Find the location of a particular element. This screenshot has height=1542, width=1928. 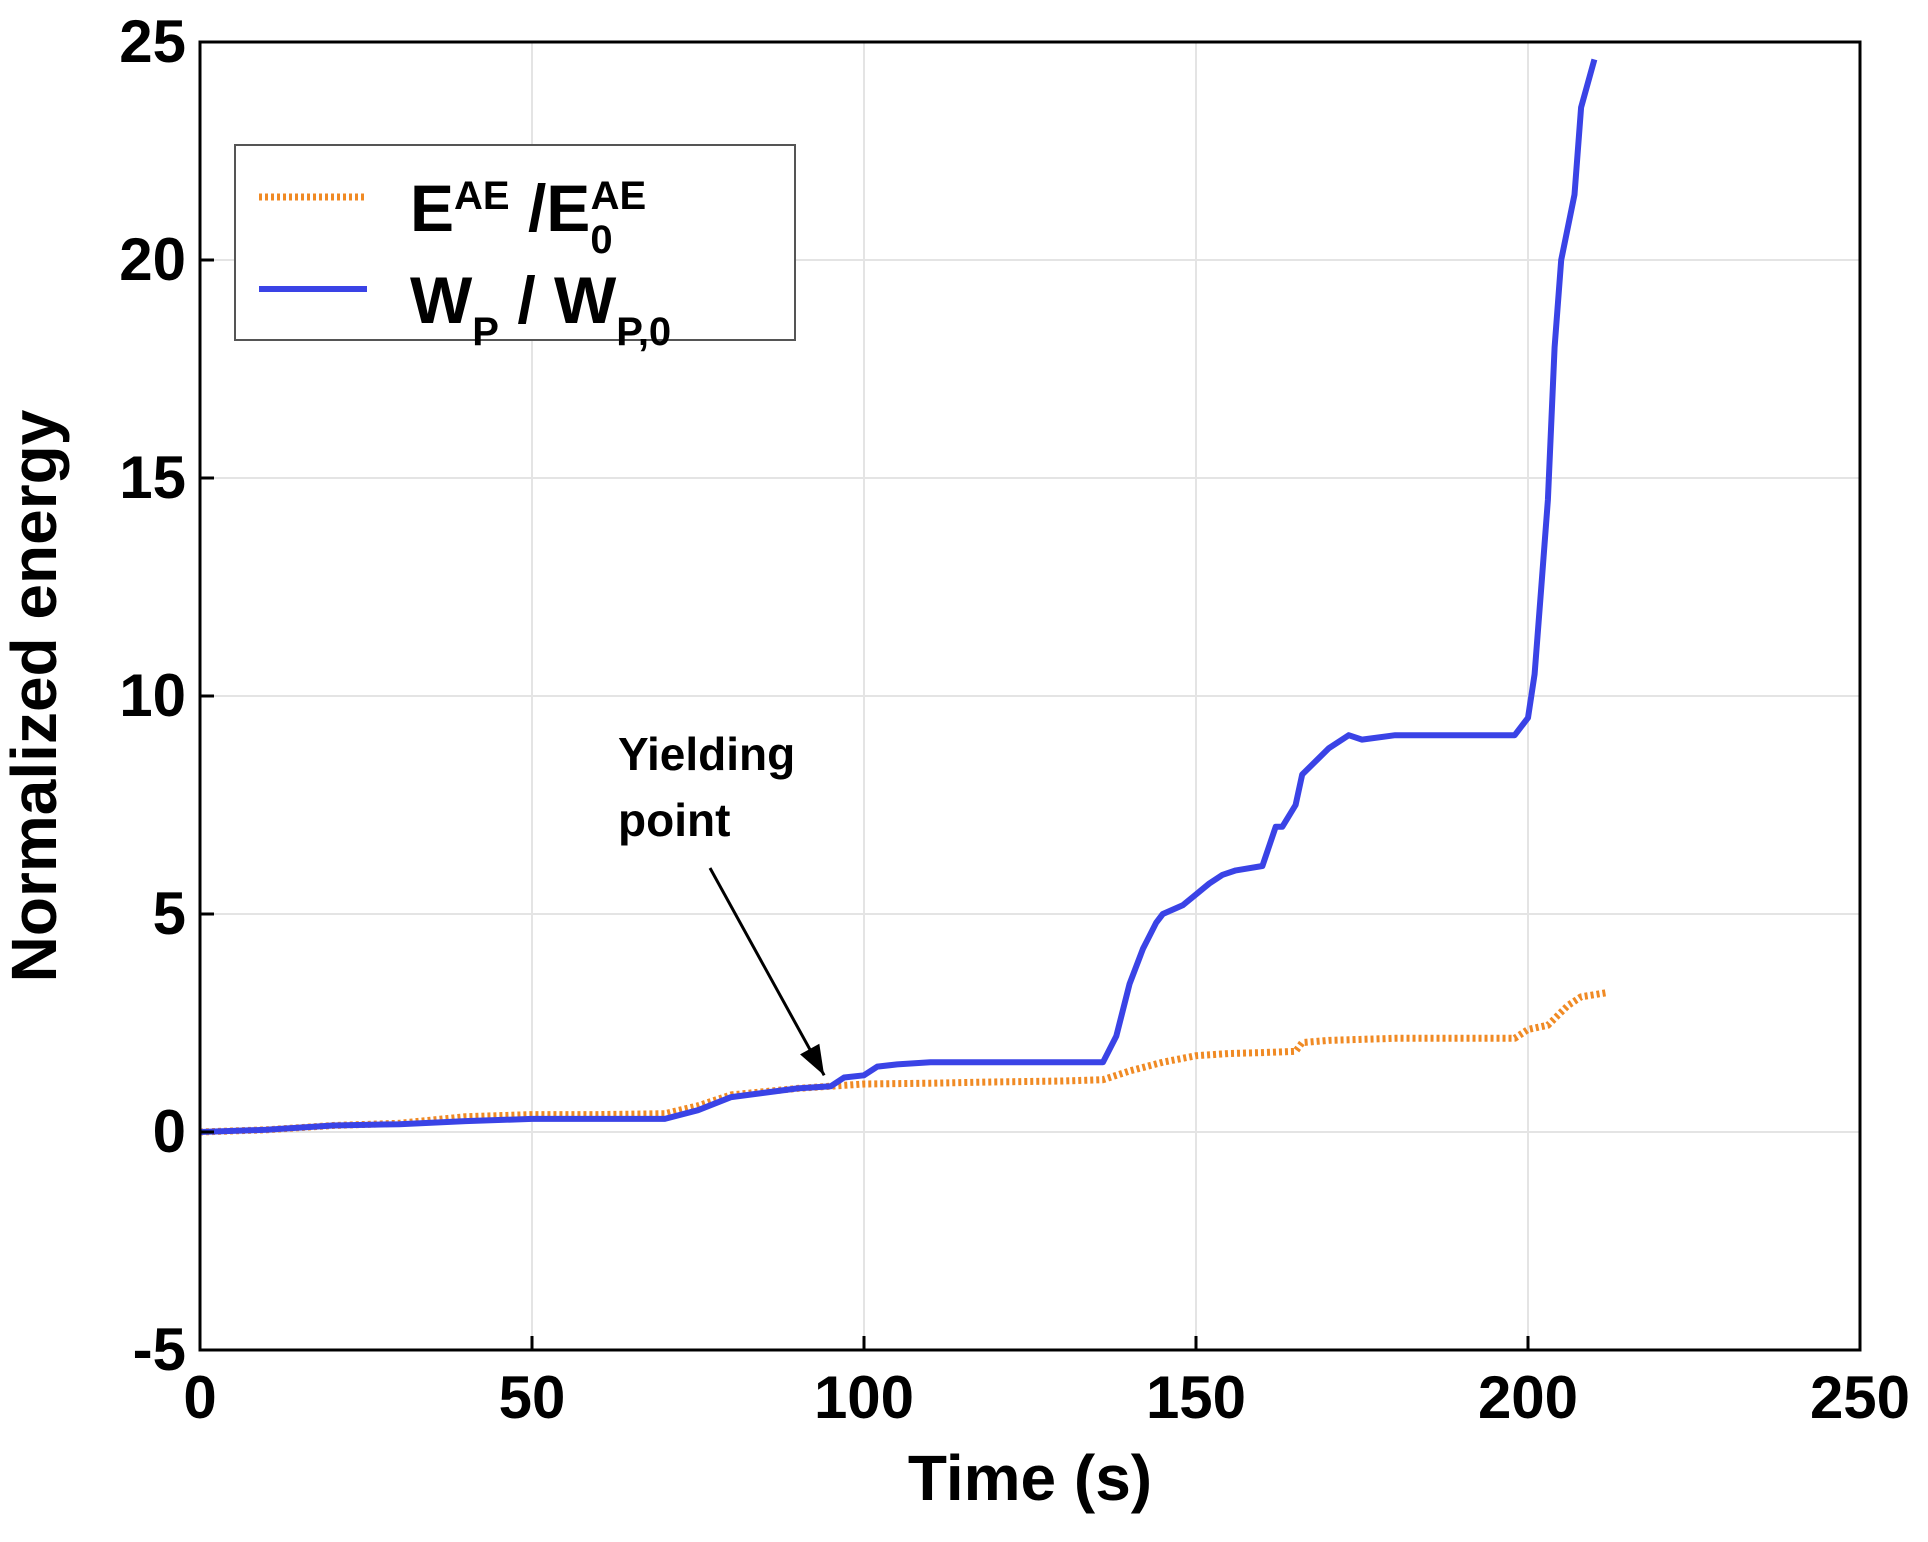

x-tick-label: 200 is located at coordinates (1528, 1397).